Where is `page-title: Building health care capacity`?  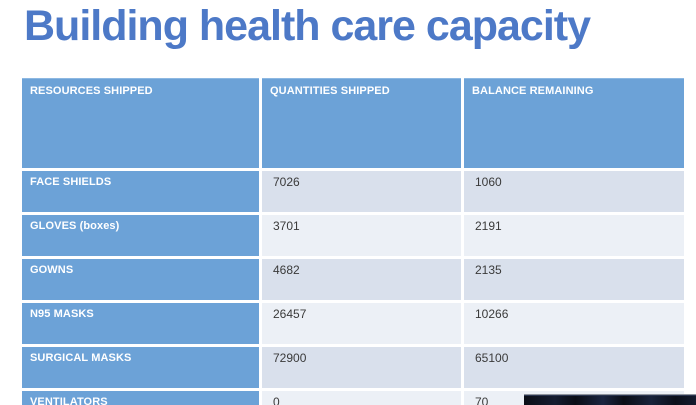 page-title: Building health care capacity is located at coordinates (307, 26).